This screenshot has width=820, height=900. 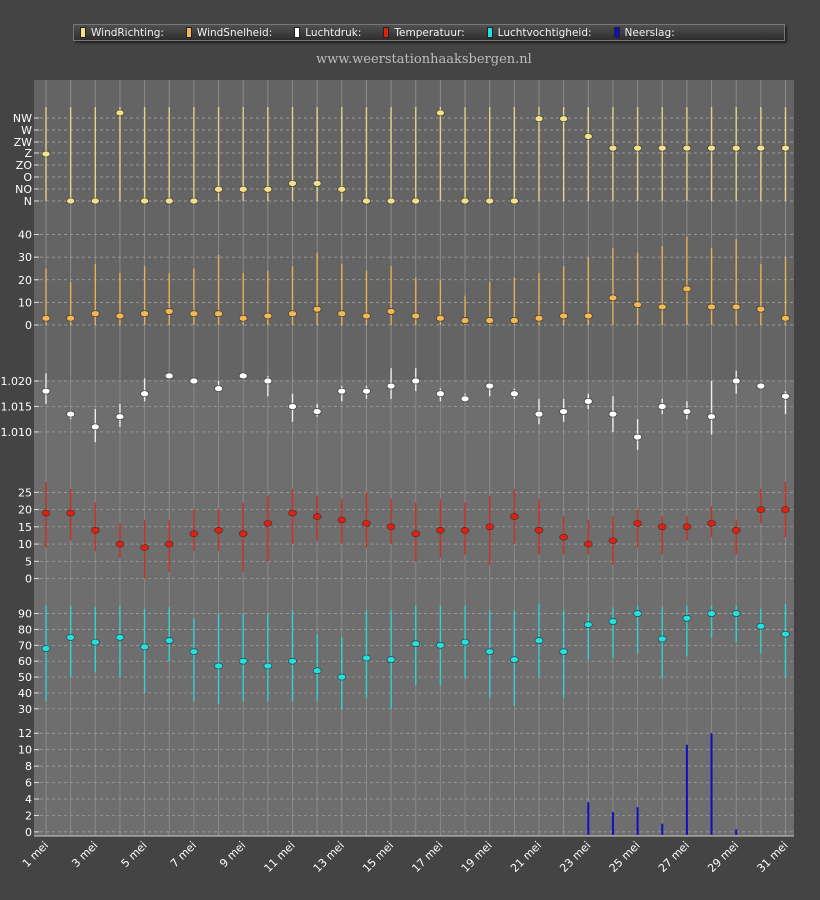 I want to click on legend-label: Neerslag:, so click(x=649, y=32).